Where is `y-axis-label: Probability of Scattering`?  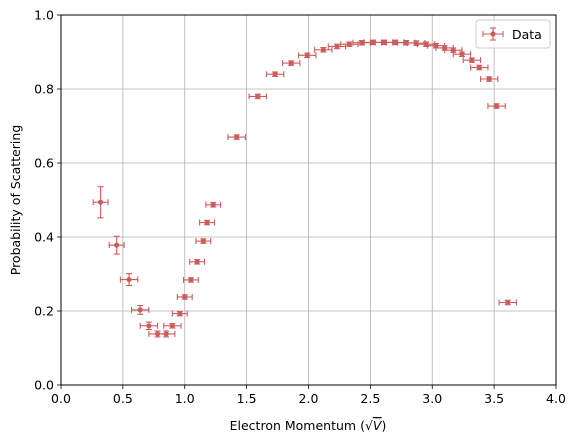 y-axis-label: Probability of Scattering is located at coordinates (15, 200).